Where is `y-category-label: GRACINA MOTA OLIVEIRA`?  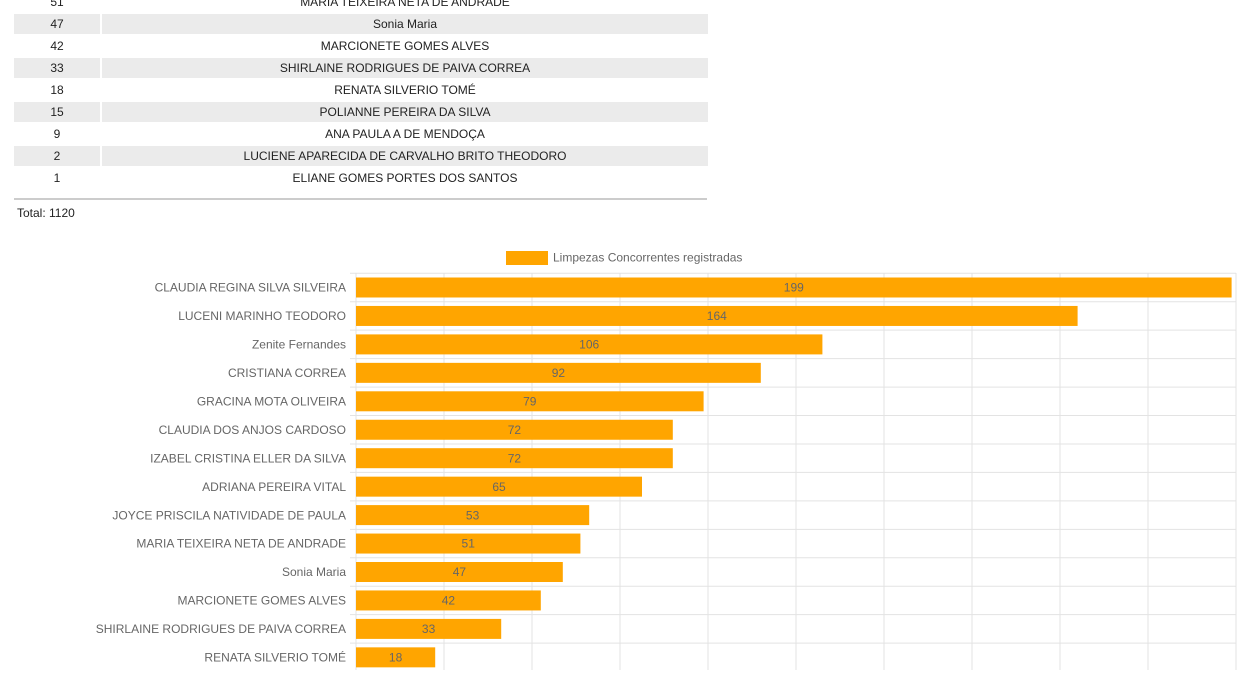
y-category-label: GRACINA MOTA OLIVEIRA is located at coordinates (271, 401).